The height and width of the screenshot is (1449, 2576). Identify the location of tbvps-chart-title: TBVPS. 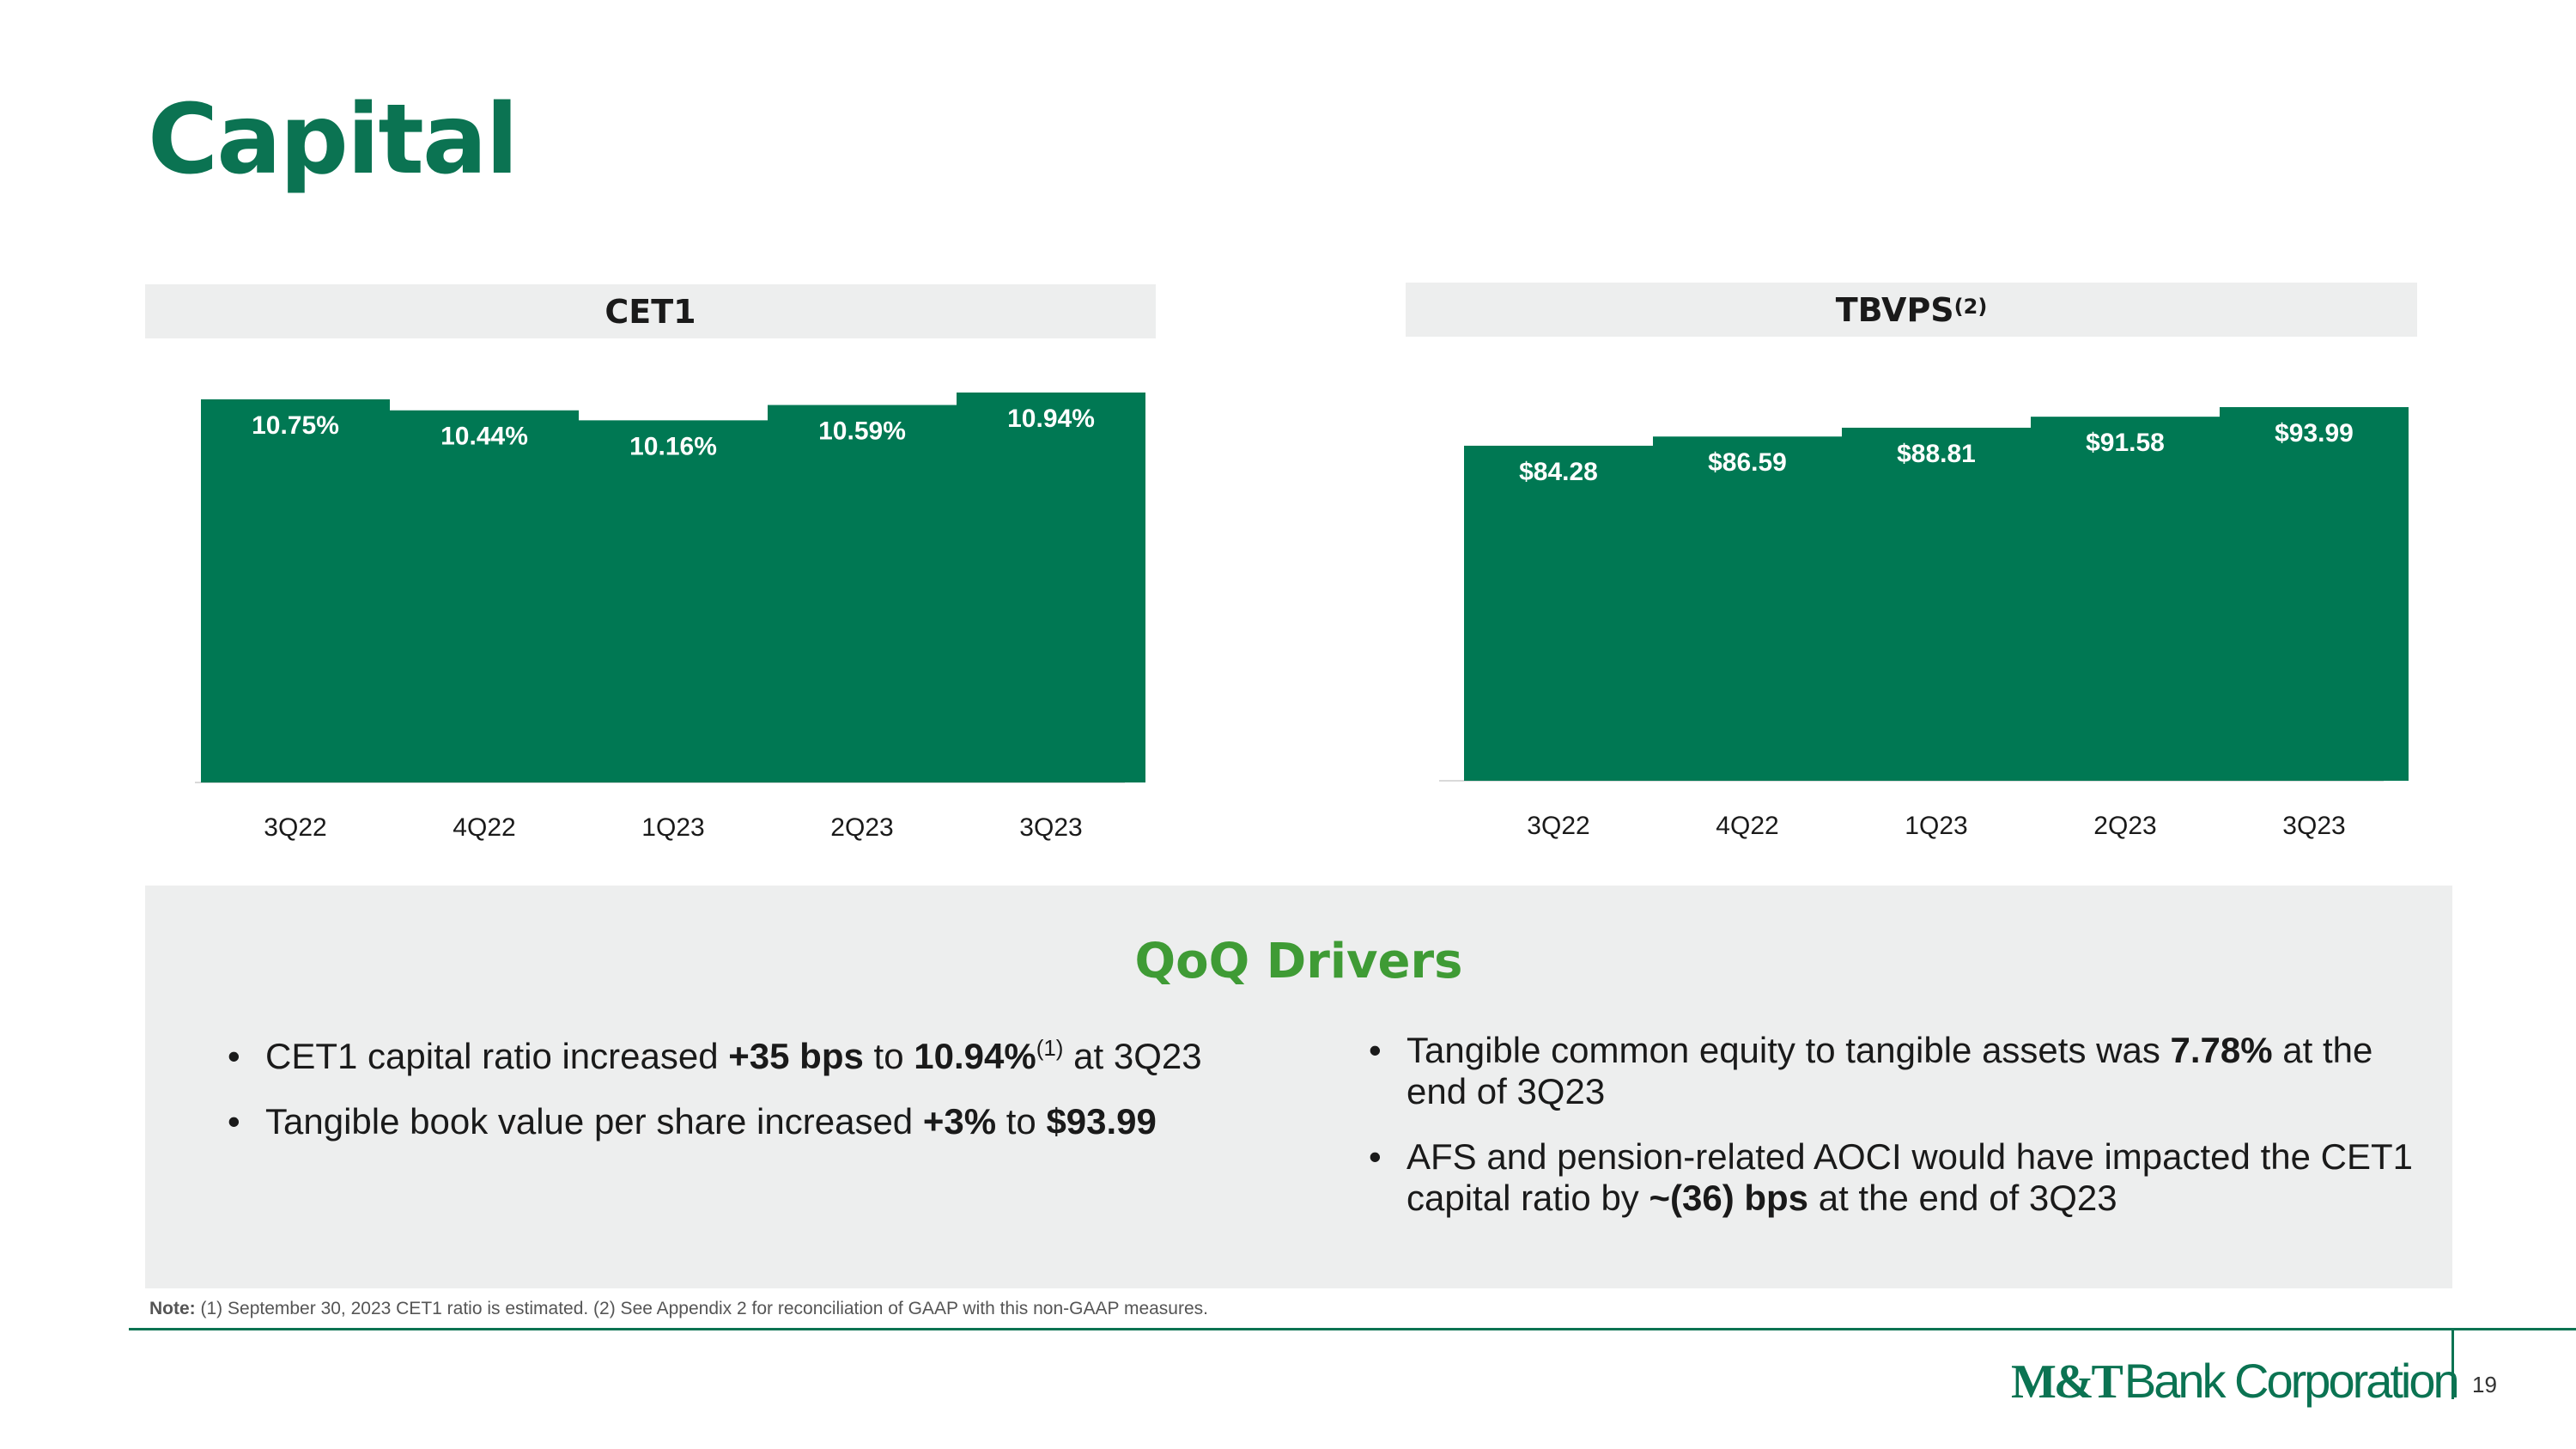
(1894, 309).